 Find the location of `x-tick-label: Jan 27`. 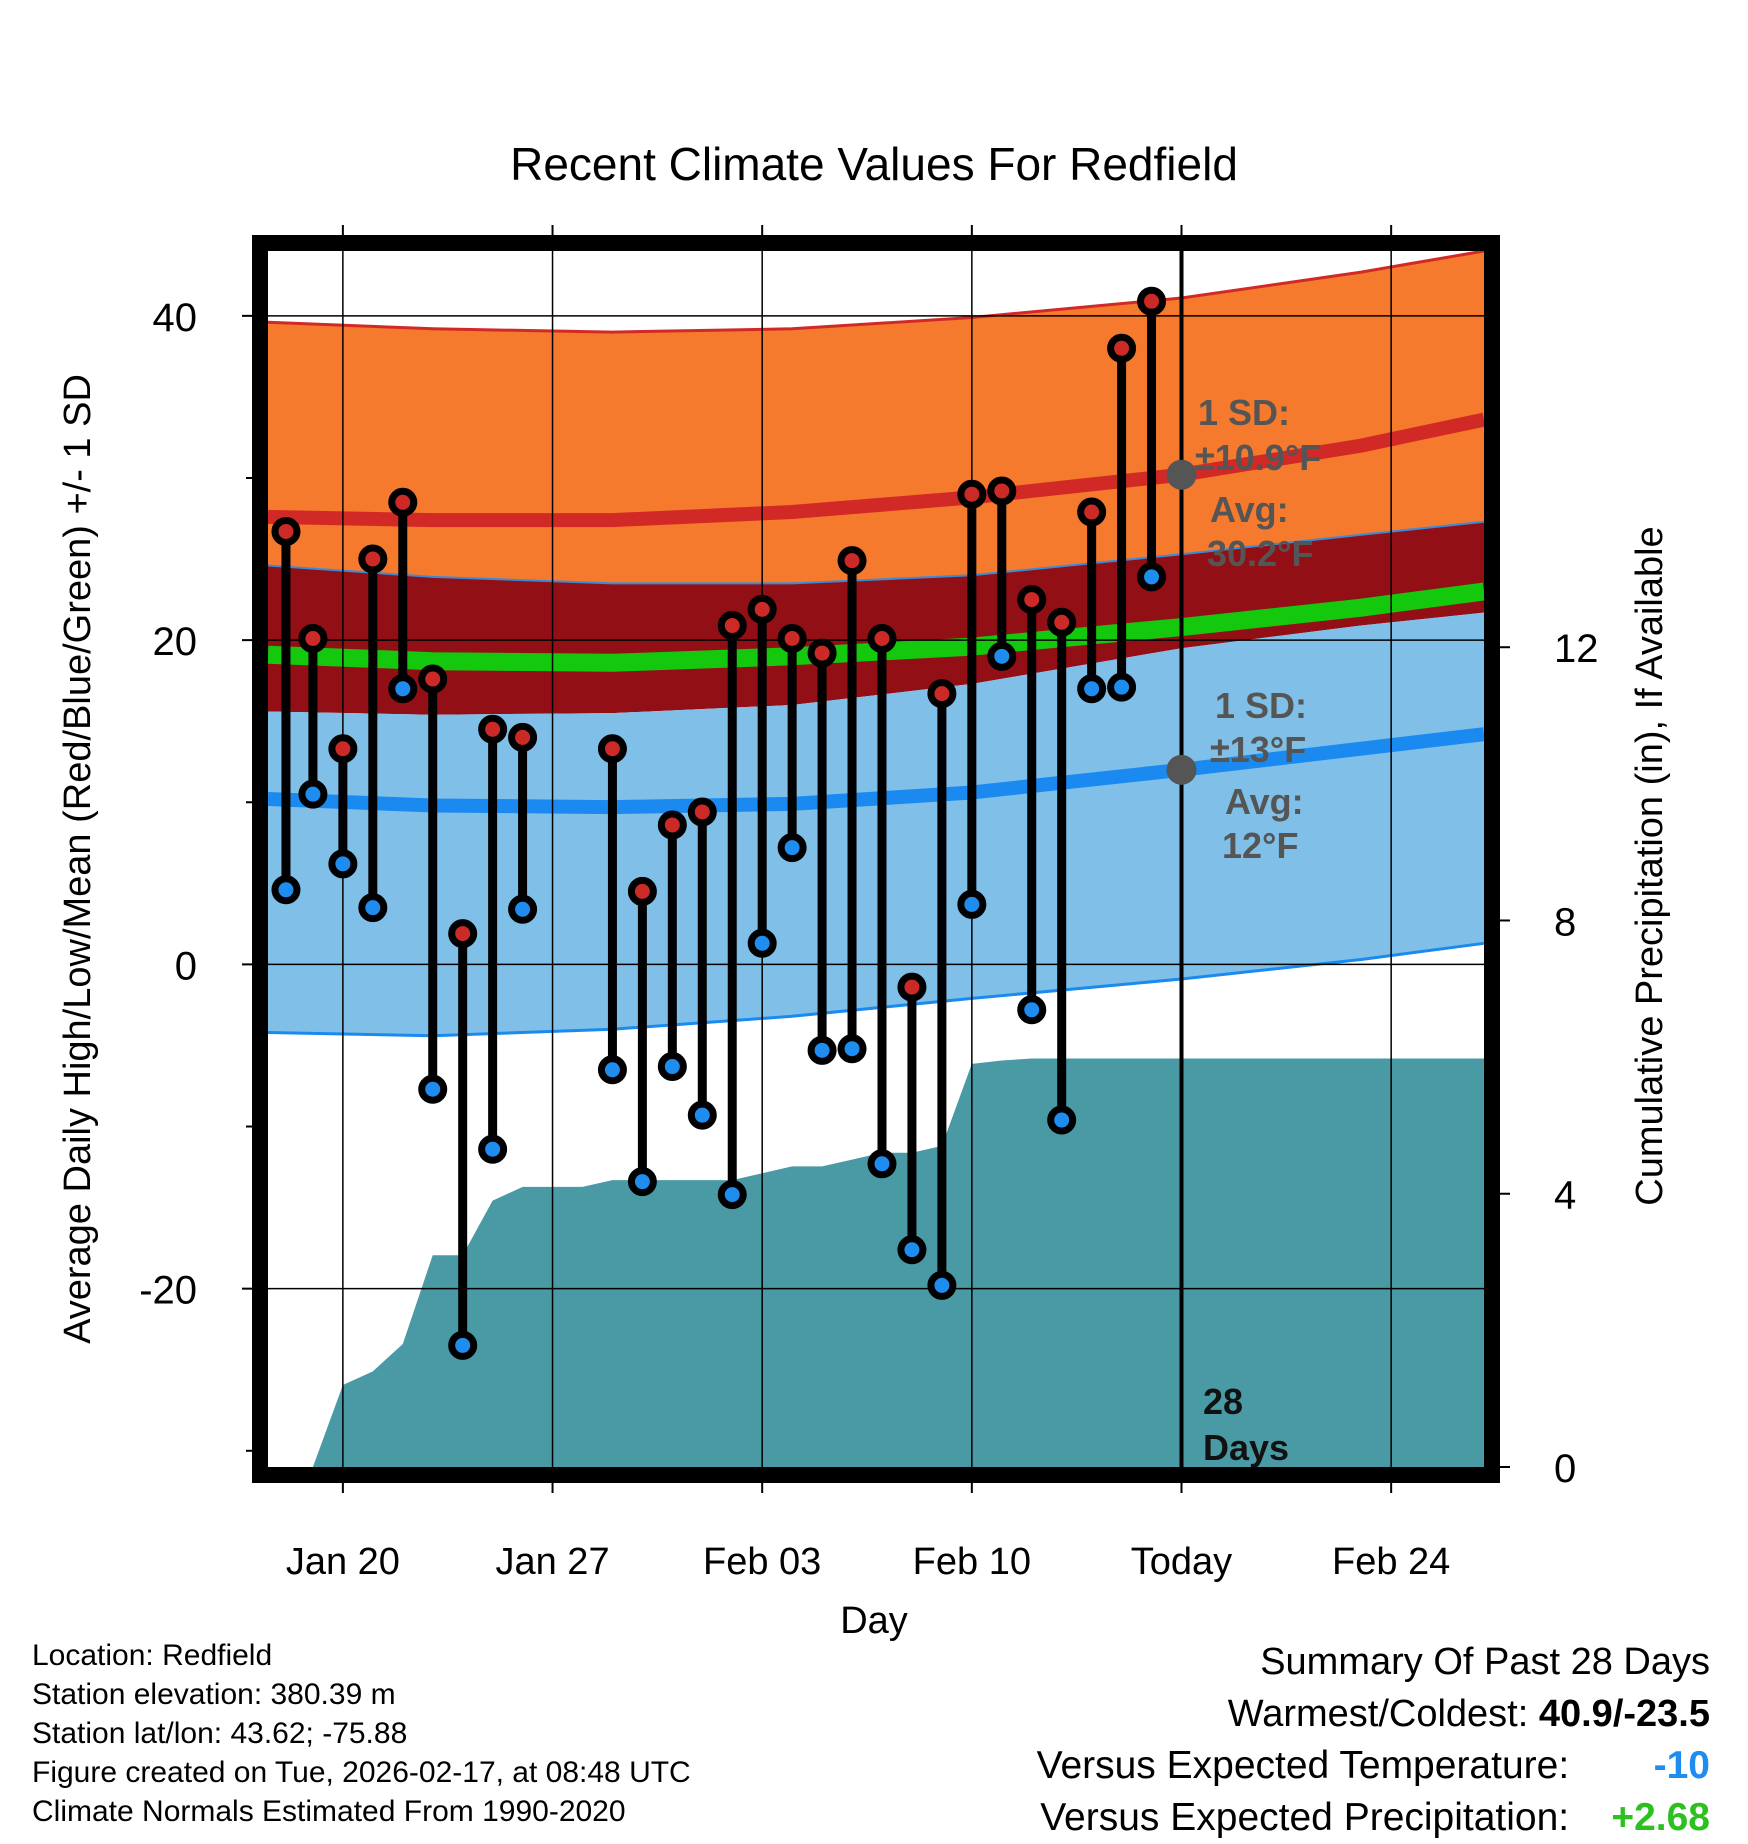

x-tick-label: Jan 27 is located at coordinates (552, 1562).